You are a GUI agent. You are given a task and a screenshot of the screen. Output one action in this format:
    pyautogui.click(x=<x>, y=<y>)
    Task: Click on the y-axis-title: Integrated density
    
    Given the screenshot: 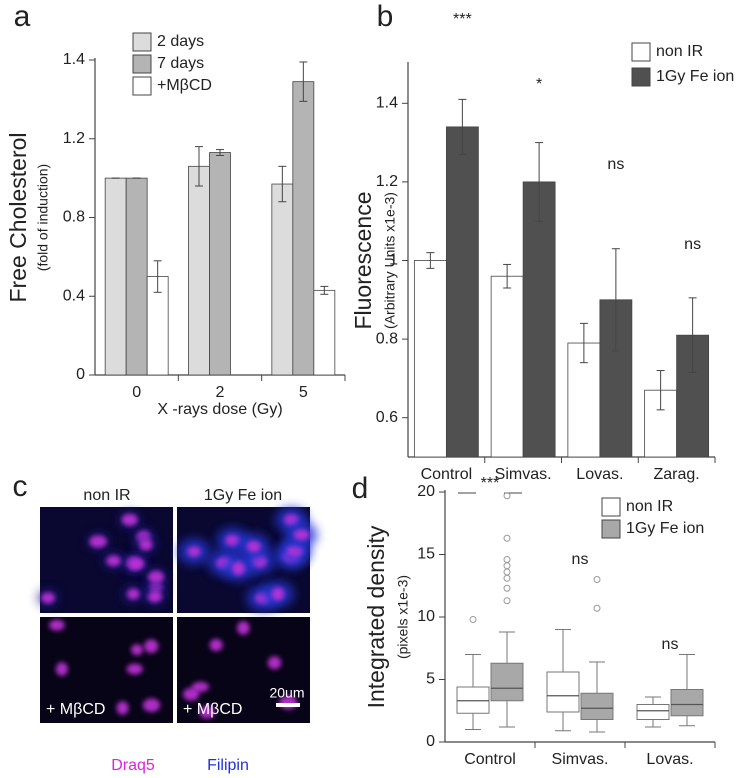 What is the action you would take?
    pyautogui.click(x=376, y=616)
    